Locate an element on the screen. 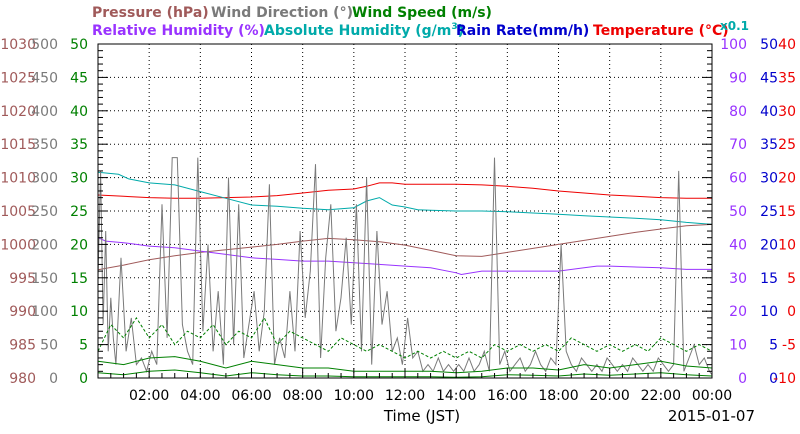 The height and width of the screenshot is (434, 800). temperature-tick-label: 25 is located at coordinates (787, 145).